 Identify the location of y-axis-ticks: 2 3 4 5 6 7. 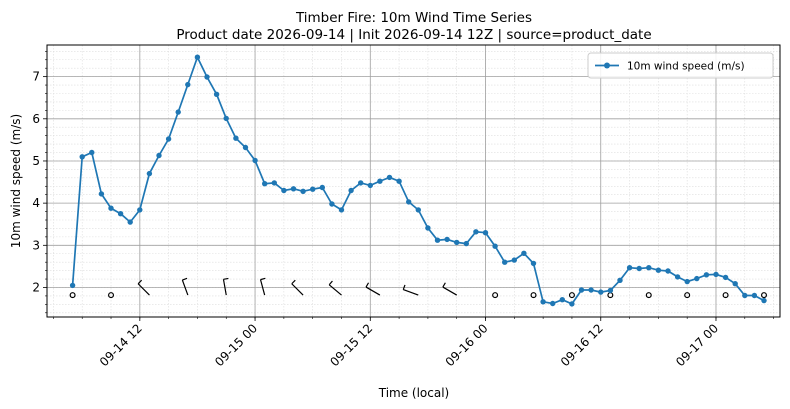
(39, 182).